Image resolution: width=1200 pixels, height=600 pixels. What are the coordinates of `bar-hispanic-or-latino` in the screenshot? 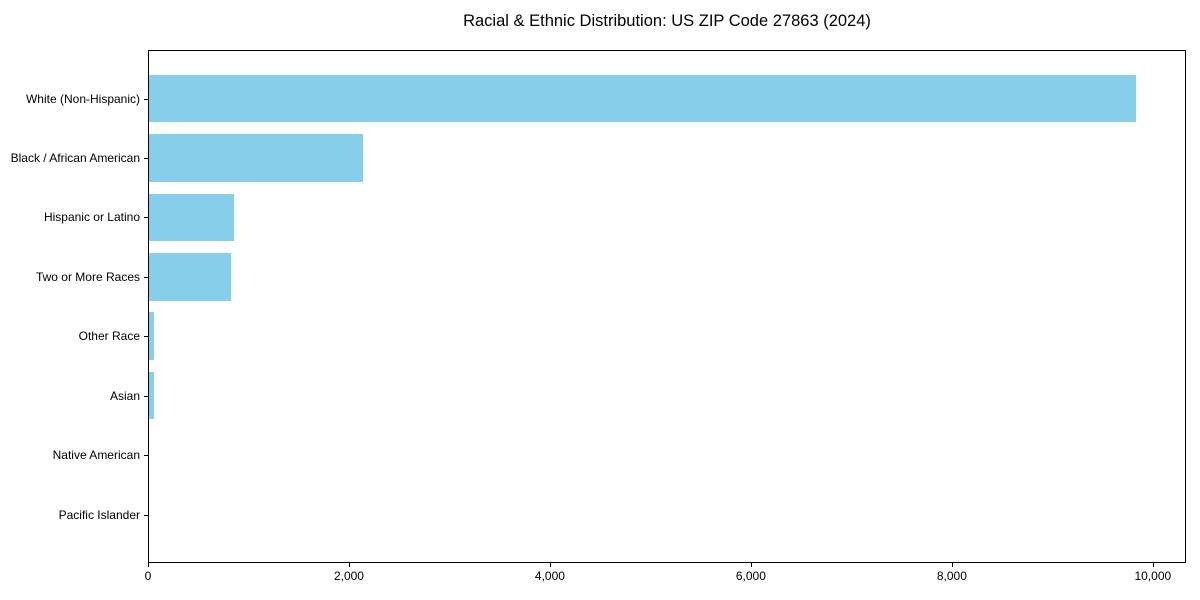 It's located at (191, 217).